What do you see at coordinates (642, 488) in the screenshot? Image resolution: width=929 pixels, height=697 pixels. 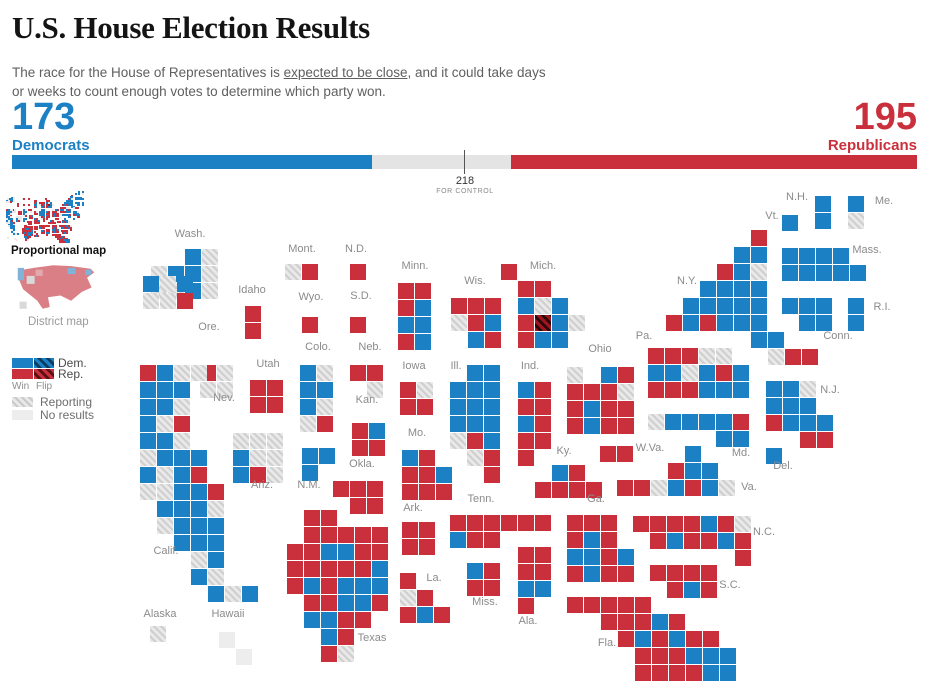 I see `district-cell-va` at bounding box center [642, 488].